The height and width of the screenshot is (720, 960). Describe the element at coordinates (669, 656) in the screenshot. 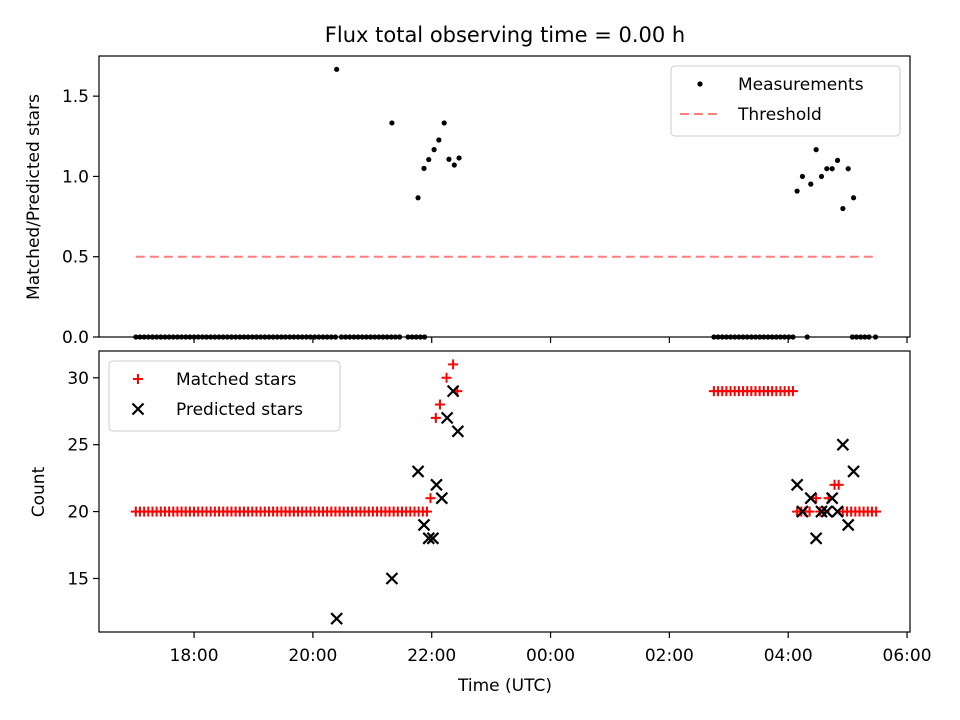

I see `x-tick-label: 02:00` at that location.